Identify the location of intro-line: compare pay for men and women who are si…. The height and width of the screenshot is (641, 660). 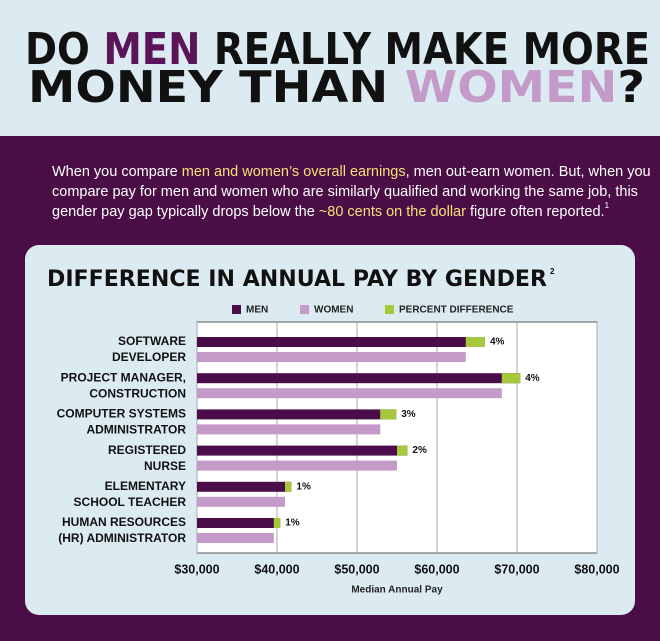
(345, 192).